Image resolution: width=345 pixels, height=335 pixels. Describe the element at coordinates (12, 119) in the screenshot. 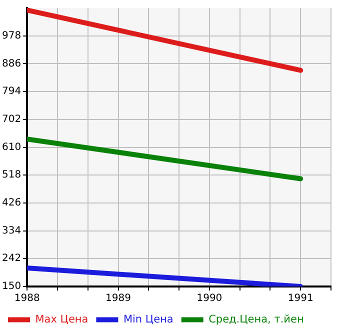

I see `y-tick-label: 702` at that location.